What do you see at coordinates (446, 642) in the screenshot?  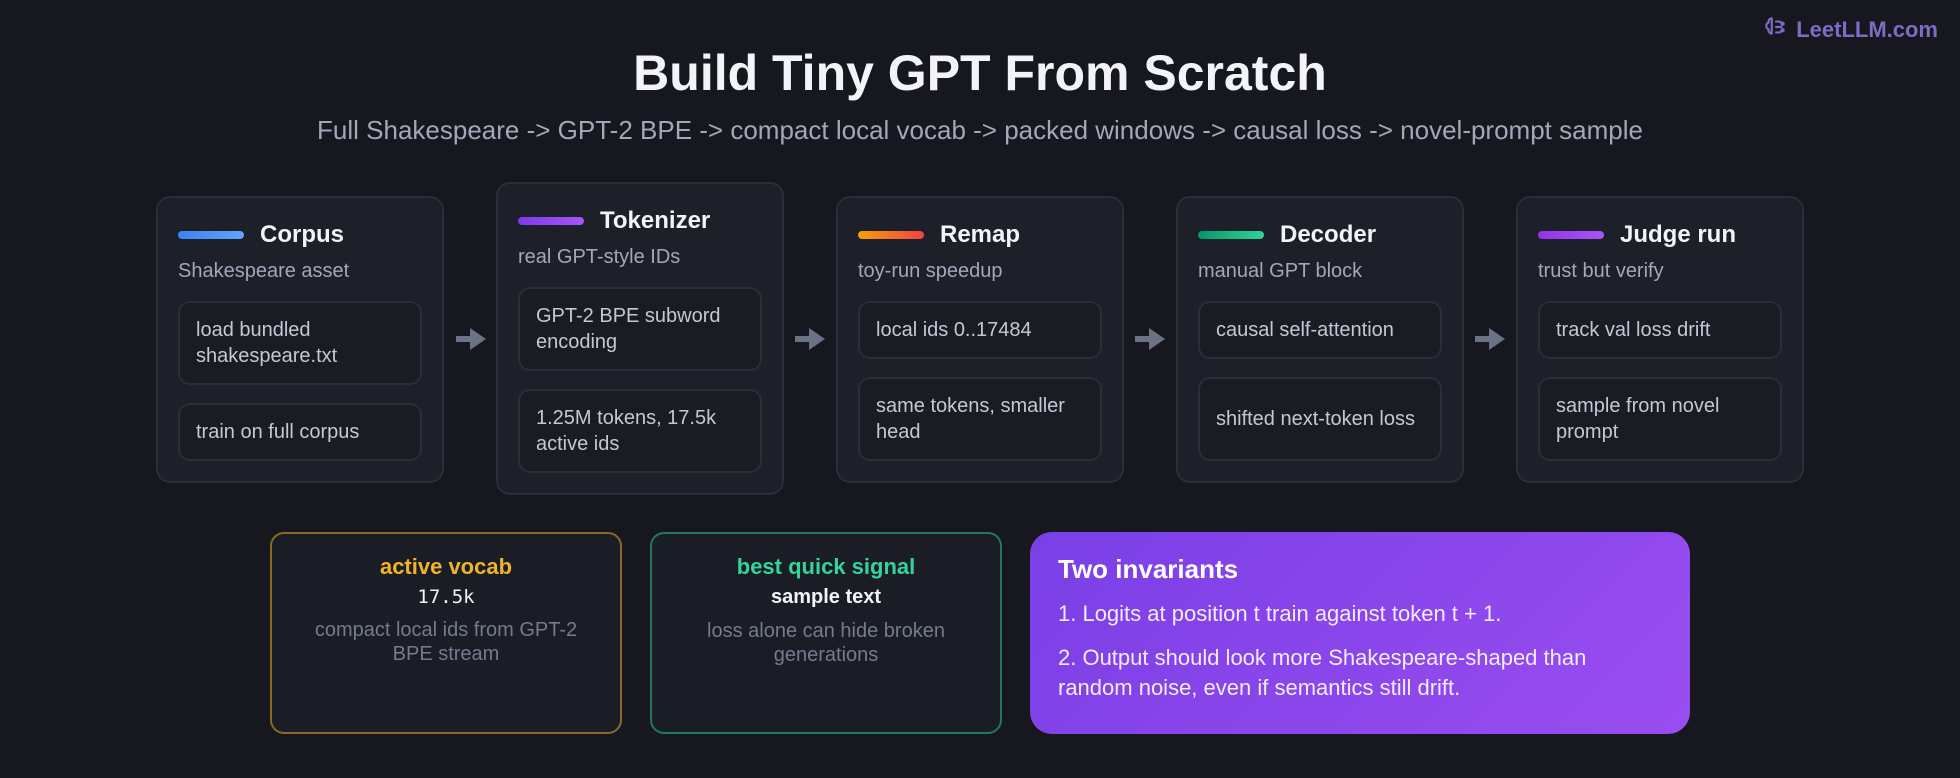 I see `stat-description: compact local ids from GPT-2 BPE stream` at bounding box center [446, 642].